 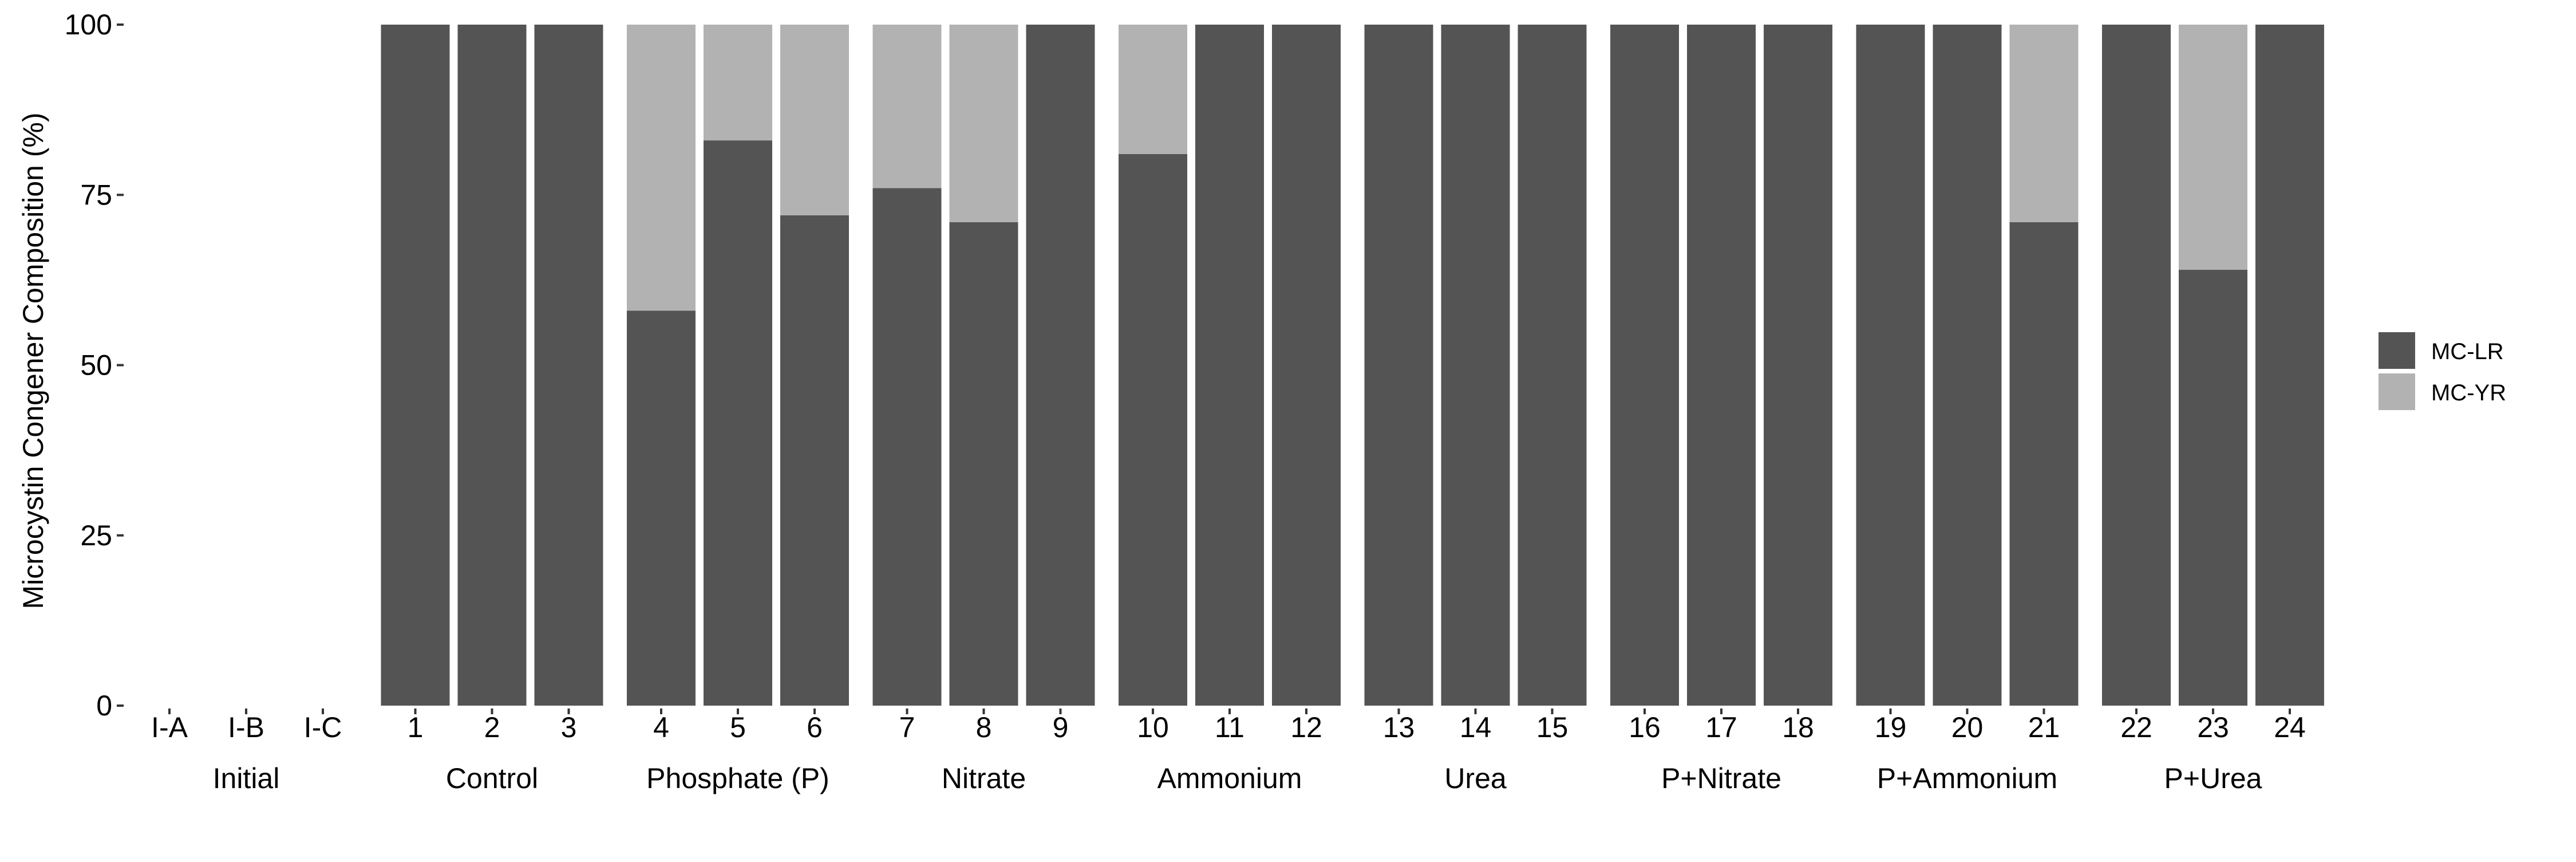 I want to click on x-tick-label: 12, so click(x=1306, y=727).